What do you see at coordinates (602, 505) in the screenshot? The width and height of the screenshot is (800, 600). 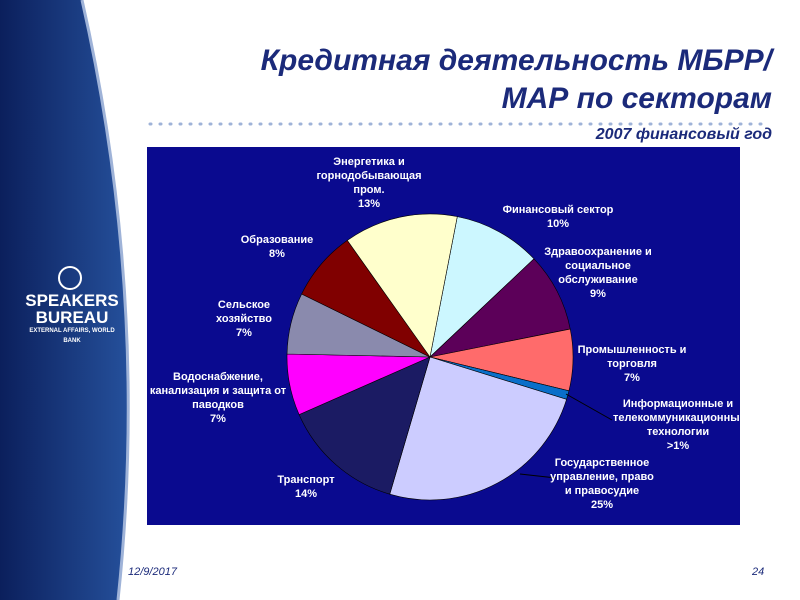 I see `value-label: 25%` at bounding box center [602, 505].